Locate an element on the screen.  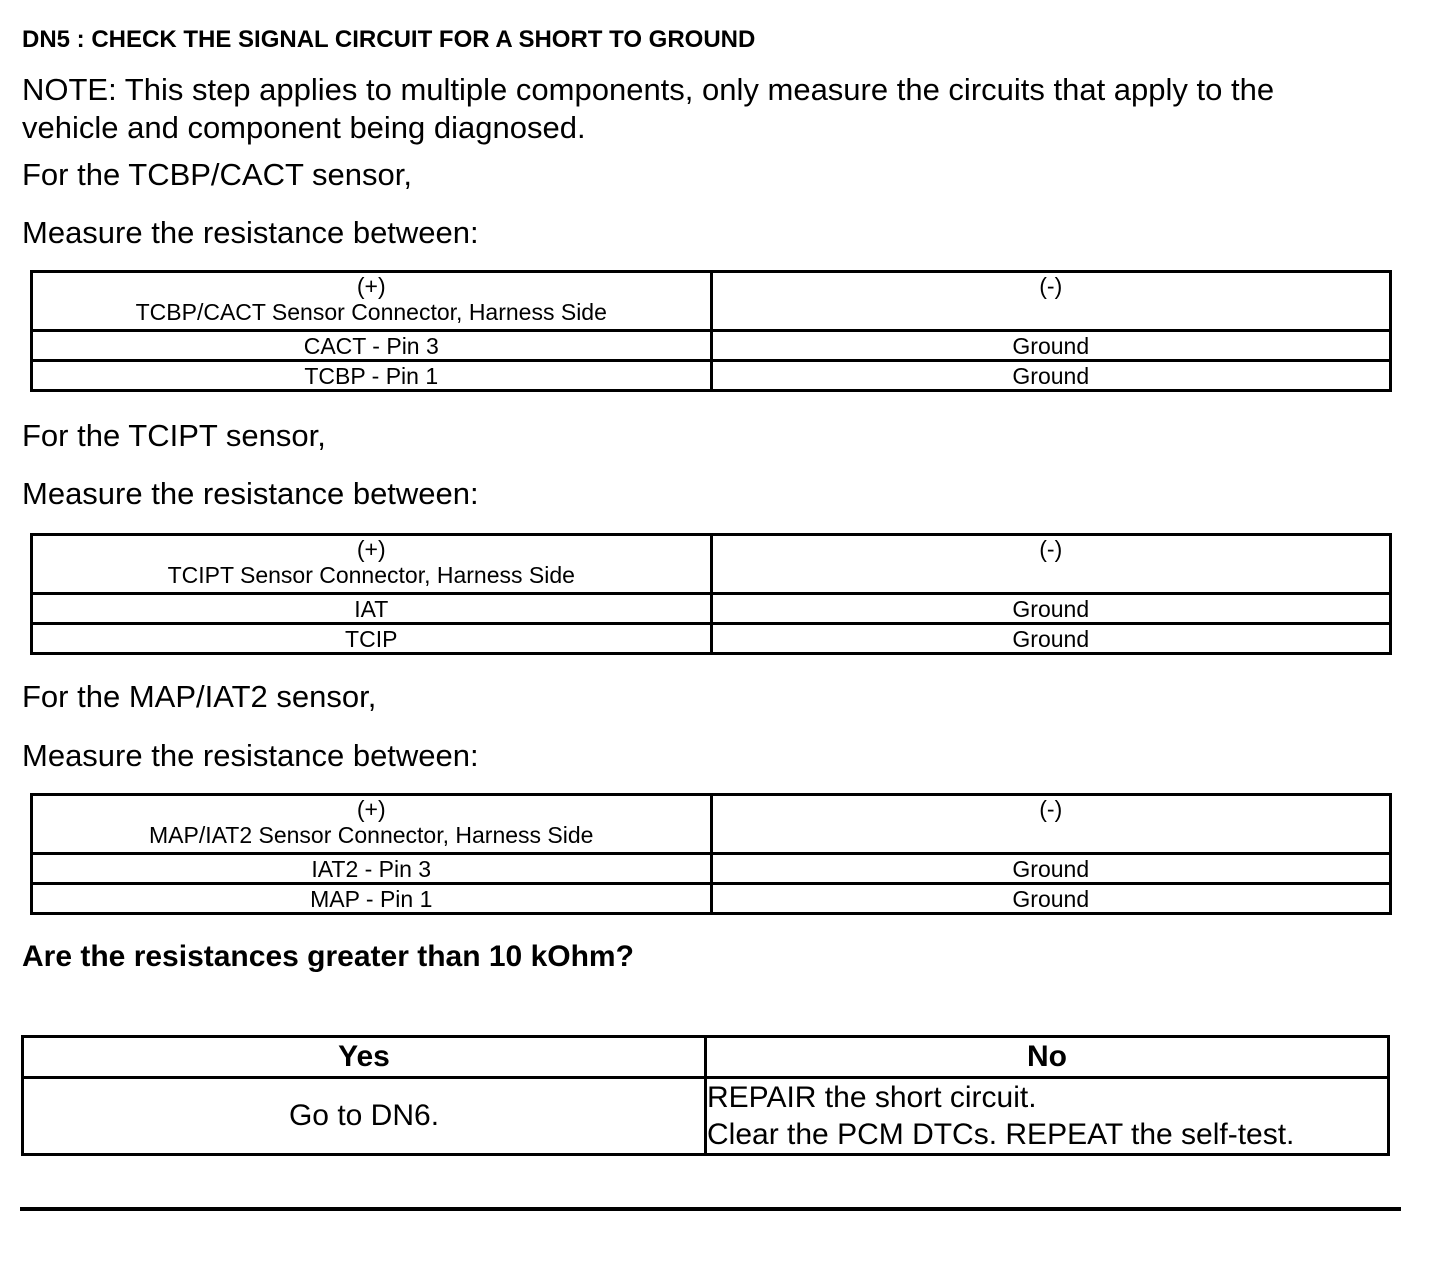
pin-cell: IAT is located at coordinates (371, 608).